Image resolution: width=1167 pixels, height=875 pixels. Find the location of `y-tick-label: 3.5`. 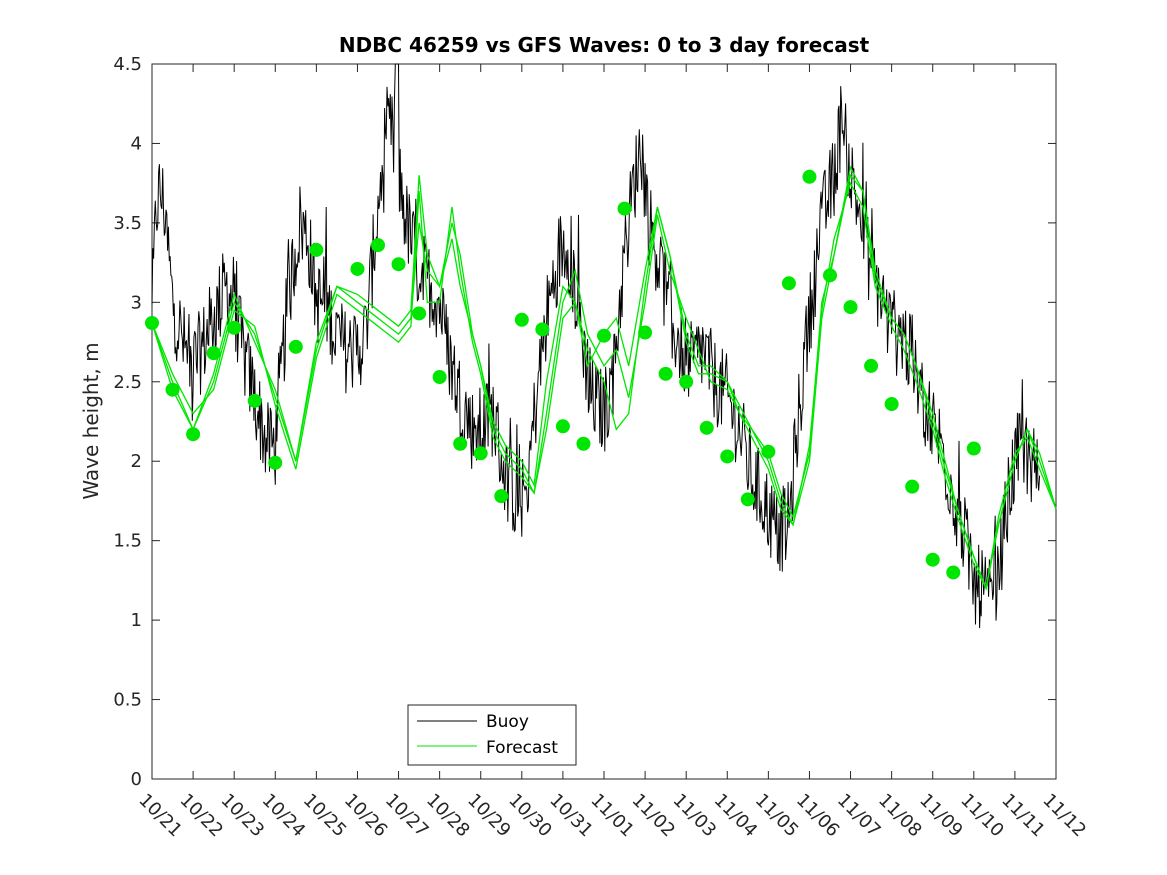

y-tick-label: 3.5 is located at coordinates (127, 223).